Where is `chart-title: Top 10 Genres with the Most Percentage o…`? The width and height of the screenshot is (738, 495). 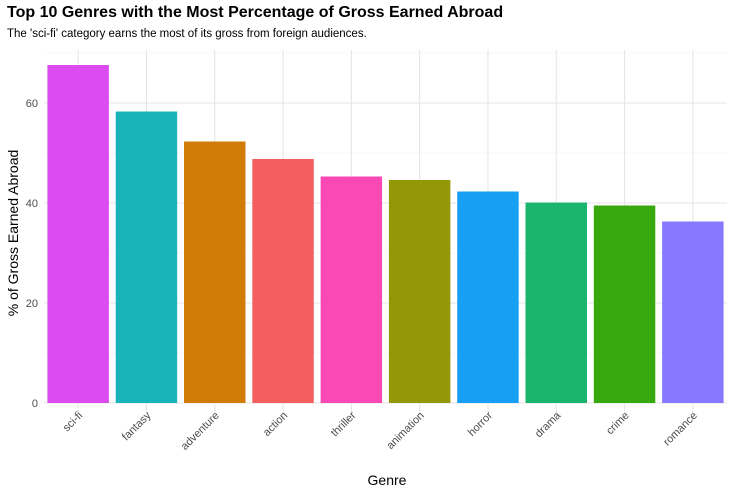
chart-title: Top 10 Genres with the Most Percentage o… is located at coordinates (255, 12).